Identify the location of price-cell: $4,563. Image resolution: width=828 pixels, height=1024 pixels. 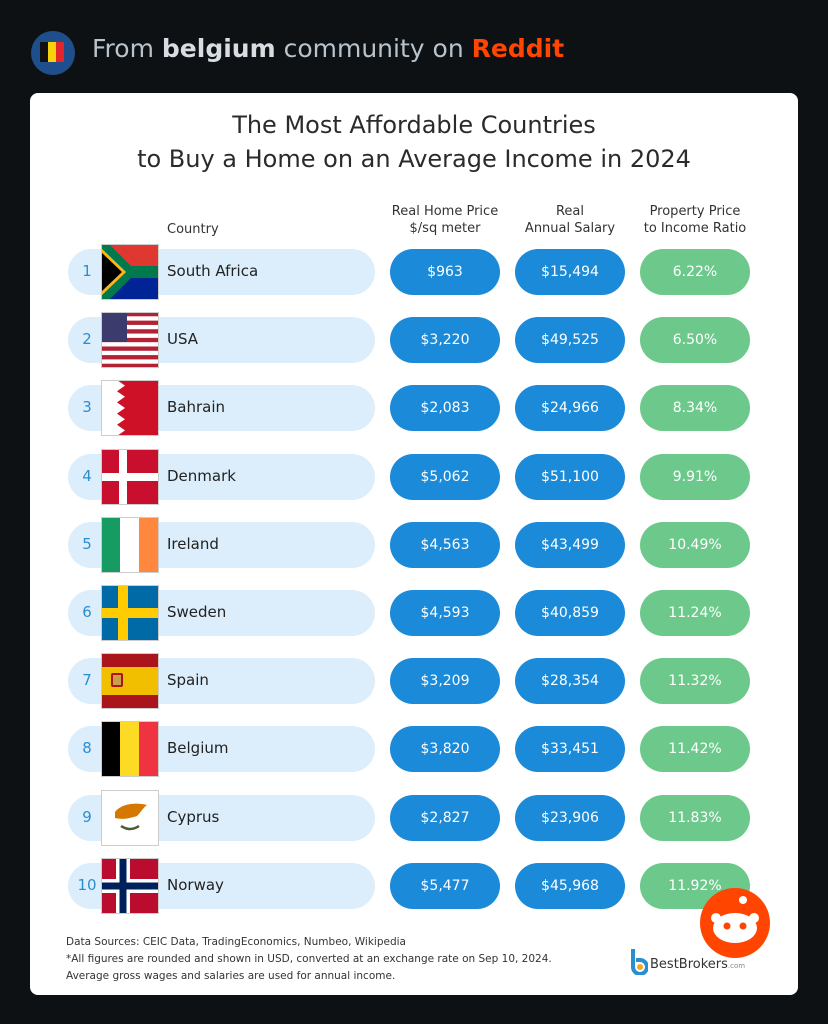
(445, 544).